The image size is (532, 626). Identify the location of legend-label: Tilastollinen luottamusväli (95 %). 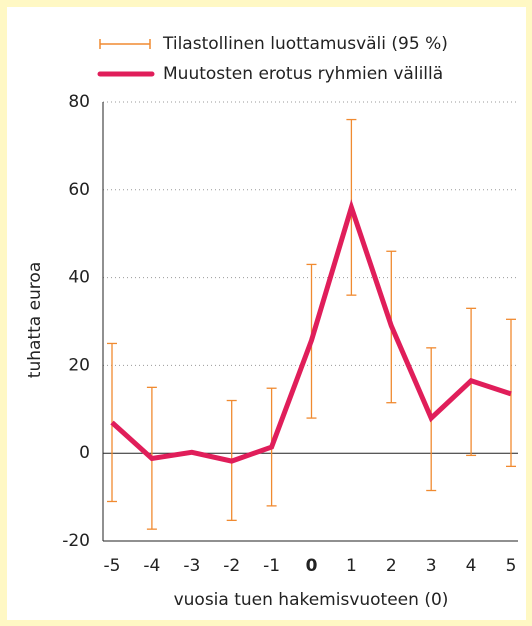
(305, 44).